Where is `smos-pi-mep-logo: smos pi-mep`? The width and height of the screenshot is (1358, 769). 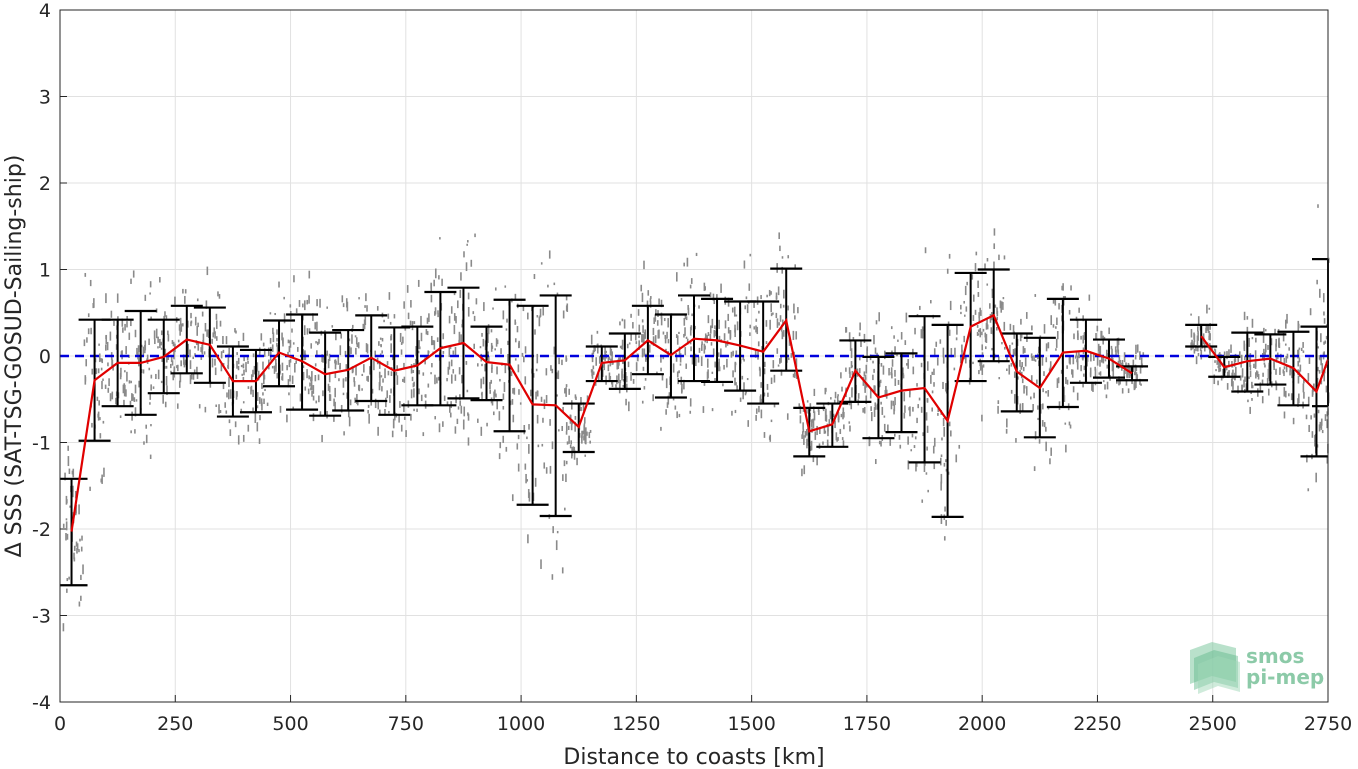 smos-pi-mep-logo: smos pi-mep is located at coordinates (1257, 668).